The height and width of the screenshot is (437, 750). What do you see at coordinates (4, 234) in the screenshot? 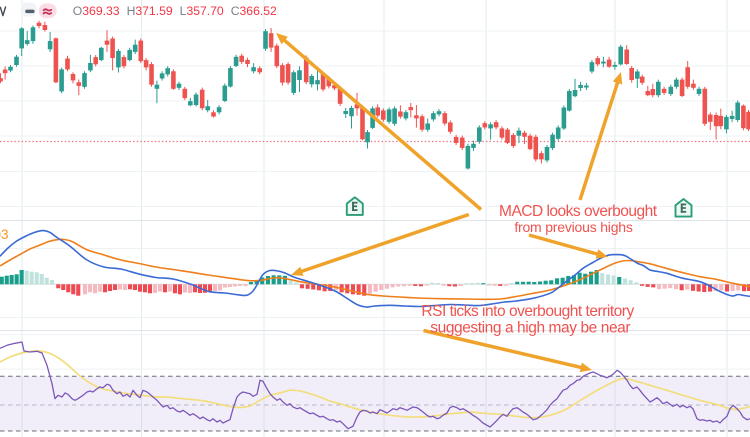
I see `svg-text: 03` at bounding box center [4, 234].